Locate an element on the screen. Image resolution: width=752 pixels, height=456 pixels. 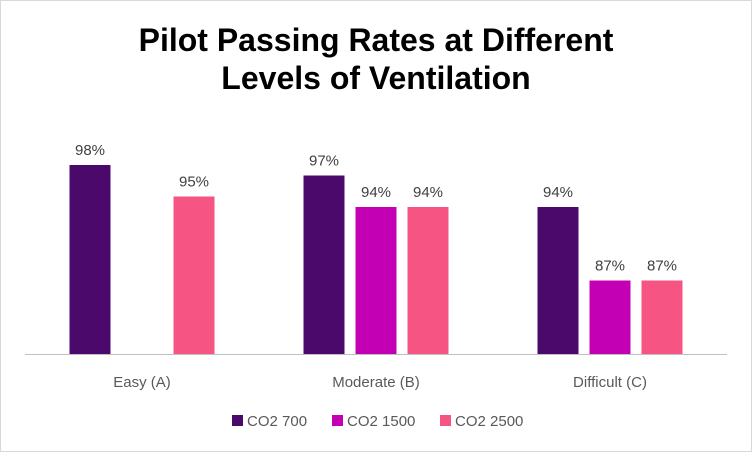
chart-title-line-1: Pilot Passing Rates at Different is located at coordinates (376, 40).